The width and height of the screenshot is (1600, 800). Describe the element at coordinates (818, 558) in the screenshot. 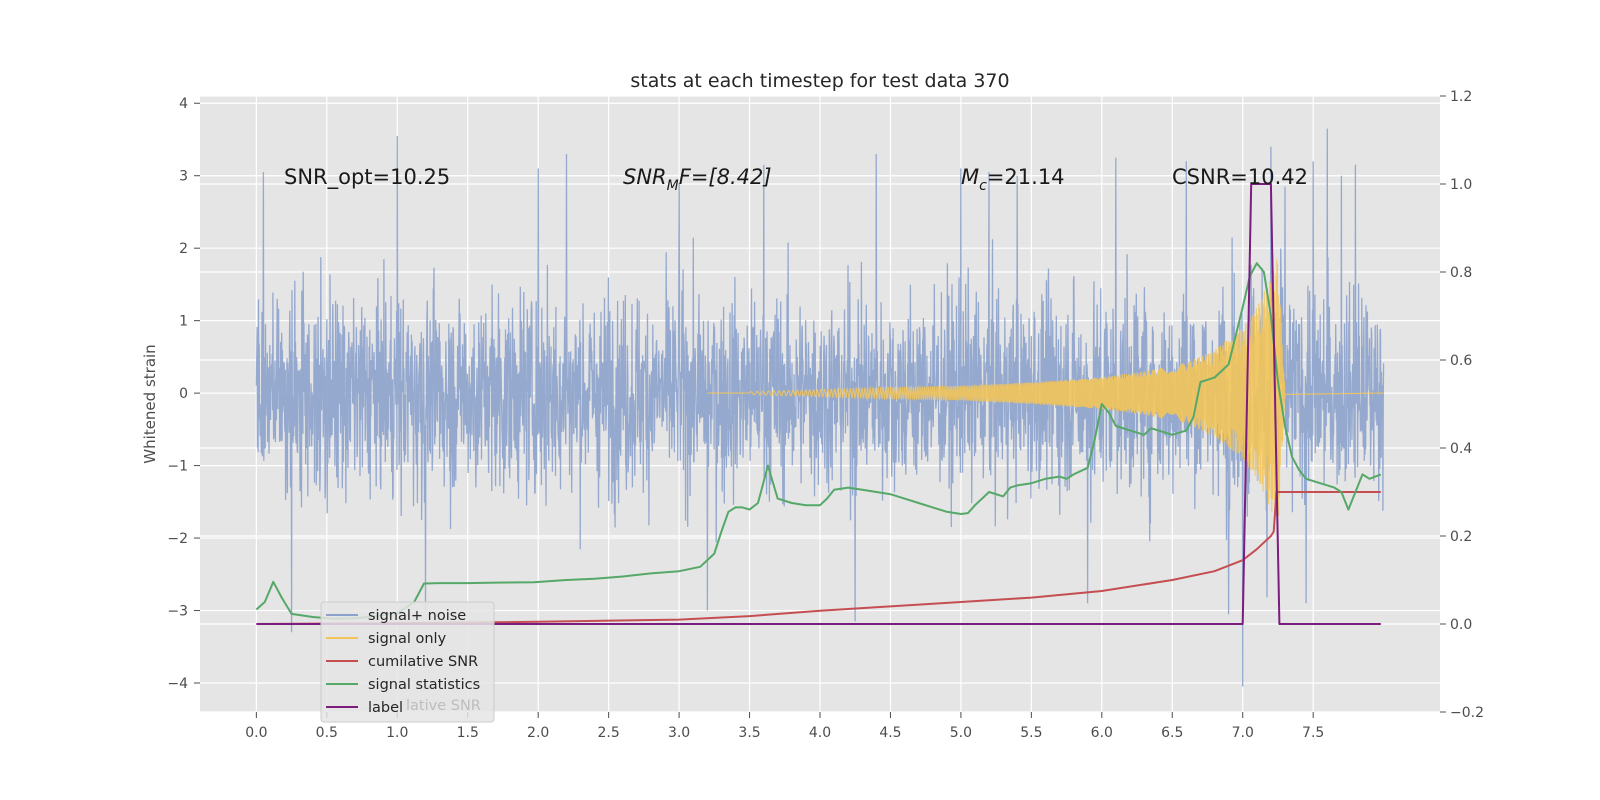

I see `series-line-cumilative-snr` at that location.